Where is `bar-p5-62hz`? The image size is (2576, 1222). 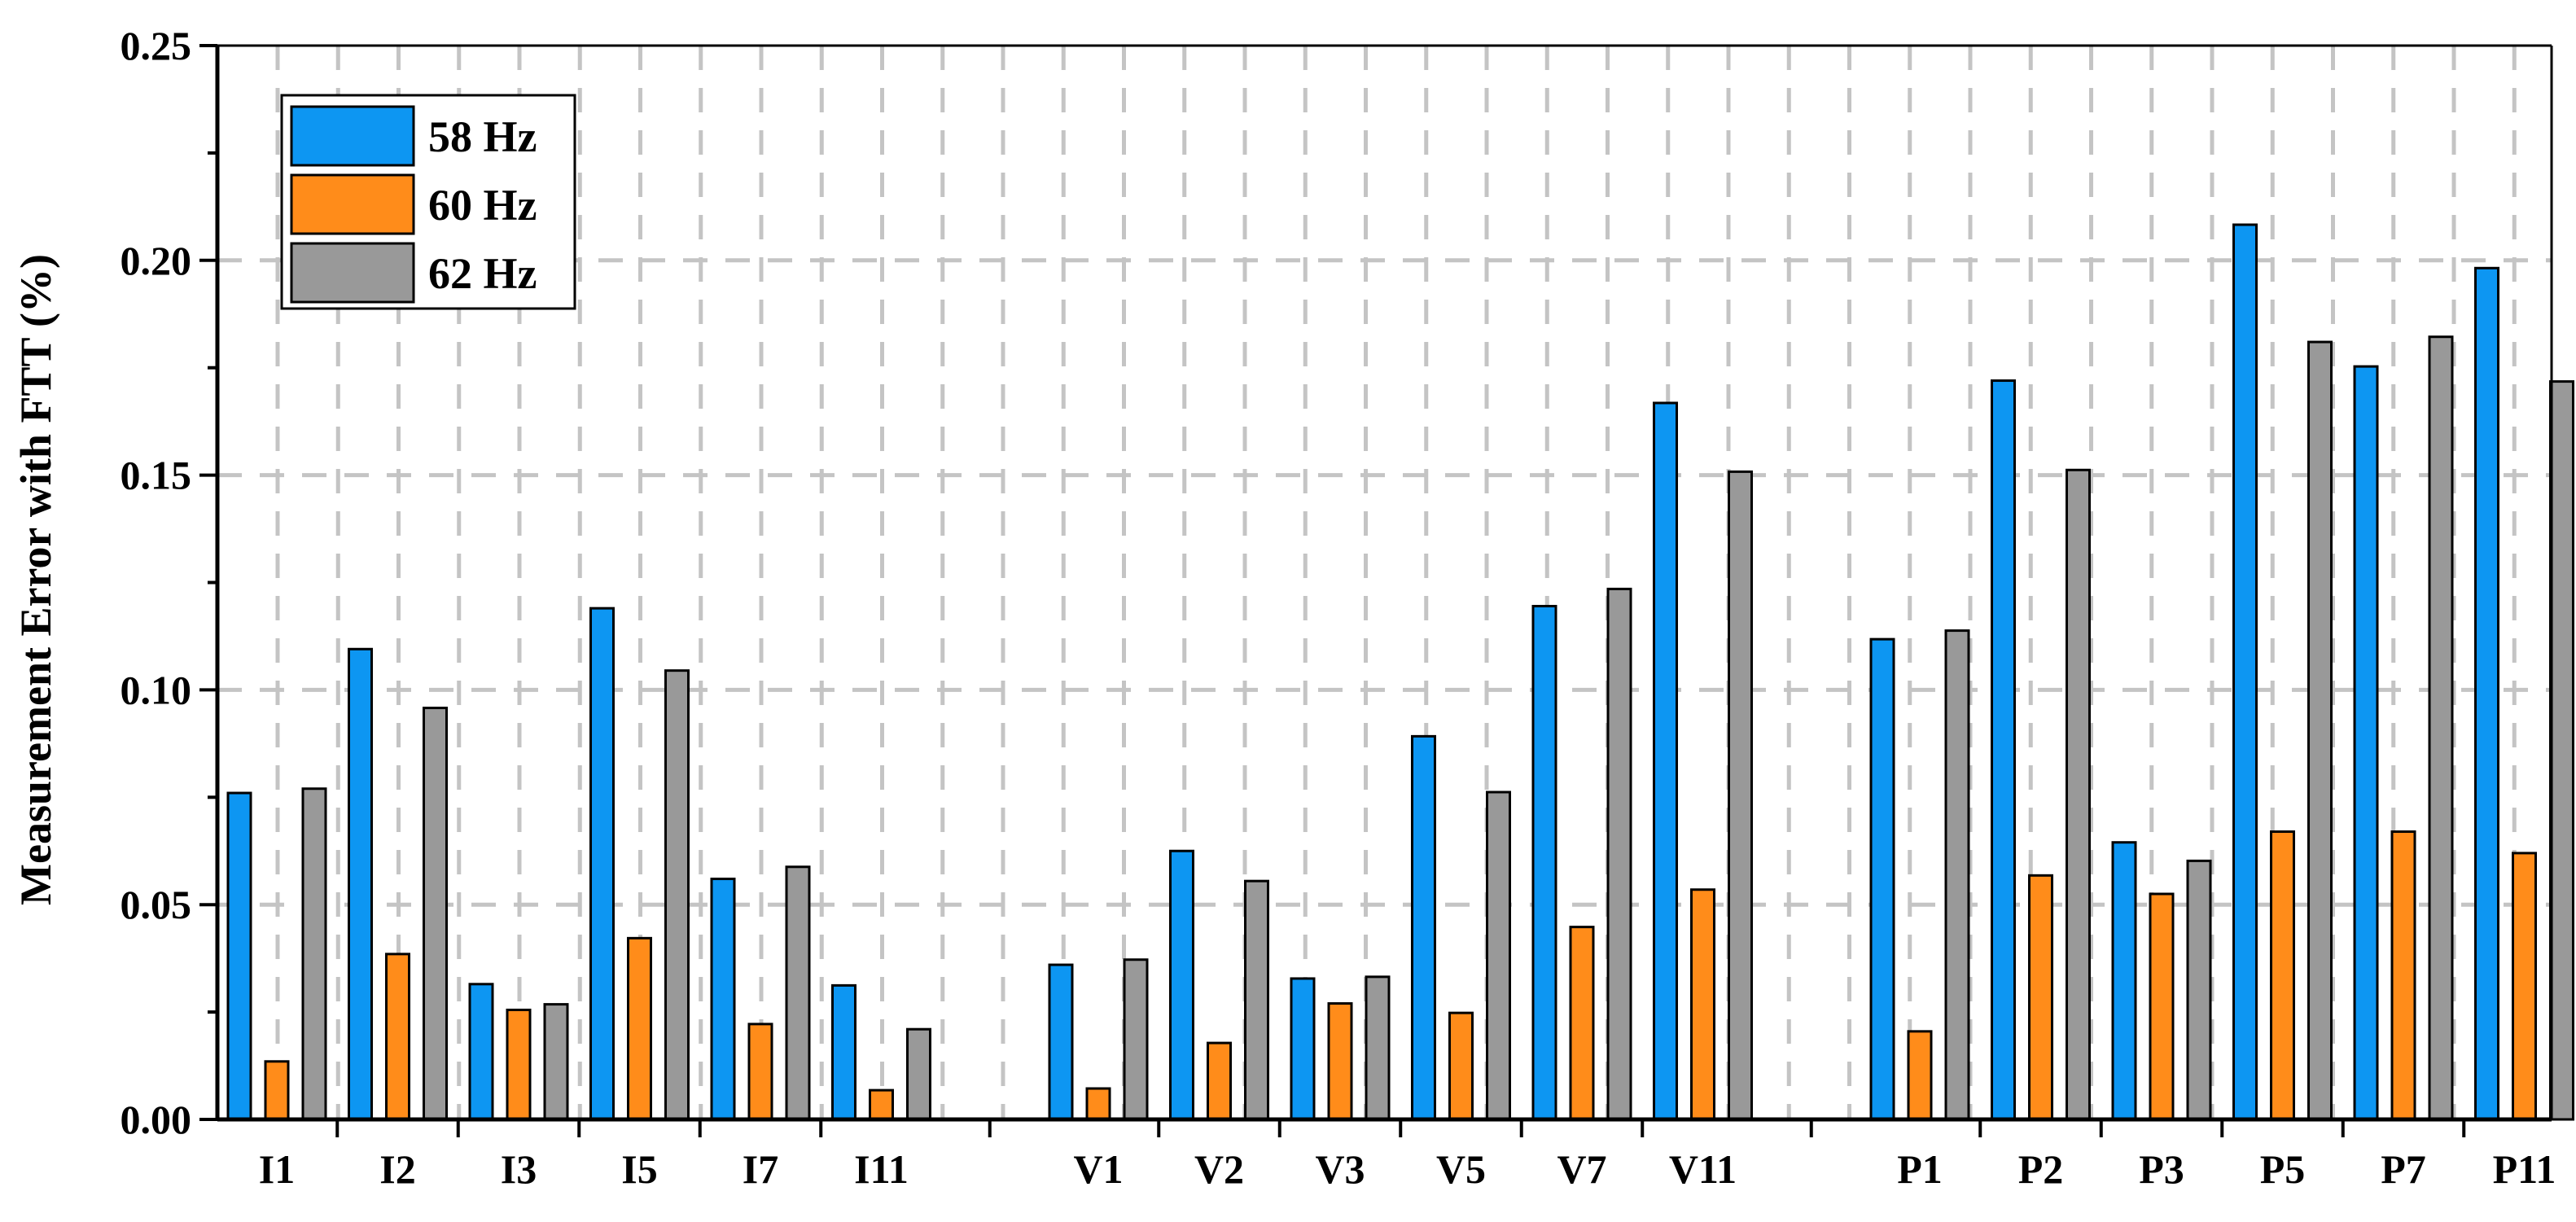
bar-p5-62hz is located at coordinates (2320, 730).